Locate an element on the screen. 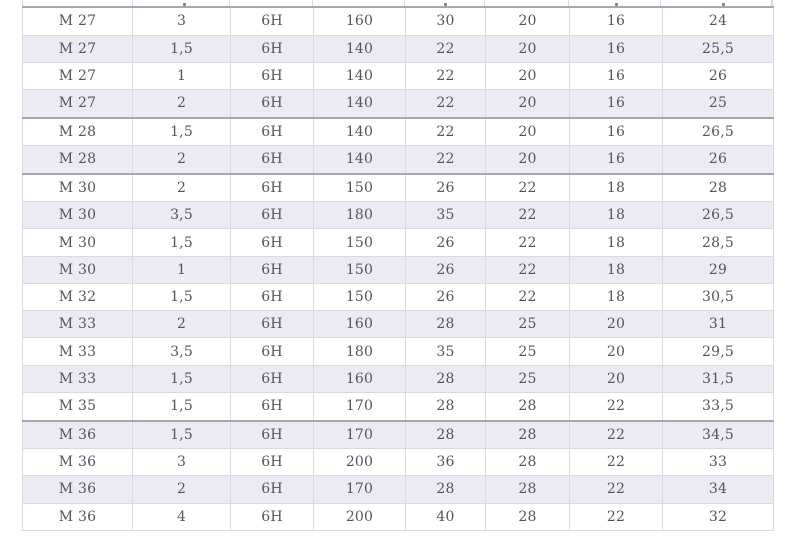 This screenshot has height=542, width=795. table-cell: 29 is located at coordinates (718, 269).